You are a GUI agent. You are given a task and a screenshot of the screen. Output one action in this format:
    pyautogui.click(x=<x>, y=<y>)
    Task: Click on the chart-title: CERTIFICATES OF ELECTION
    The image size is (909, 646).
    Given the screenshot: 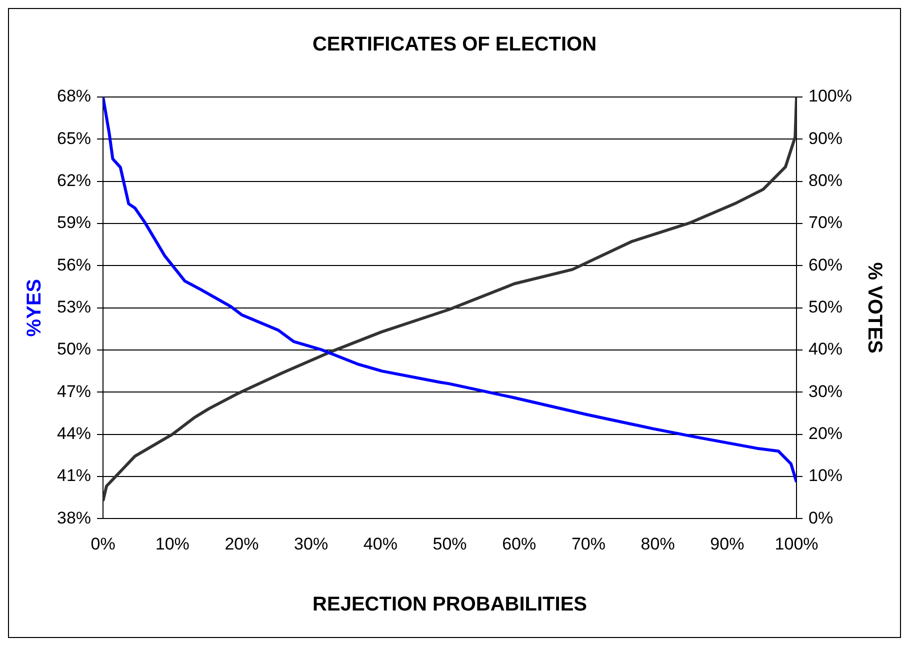 What is the action you would take?
    pyautogui.click(x=454, y=45)
    